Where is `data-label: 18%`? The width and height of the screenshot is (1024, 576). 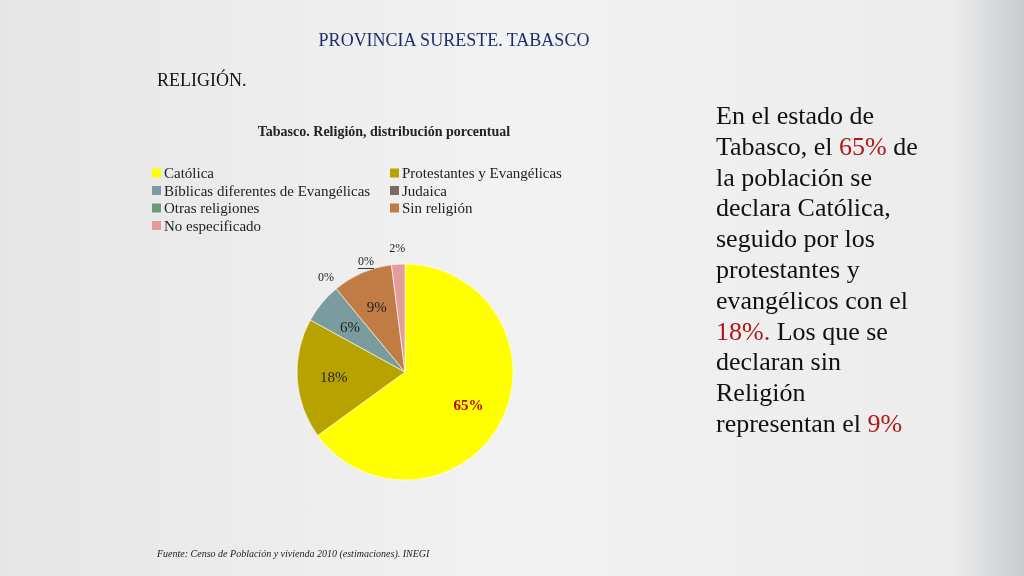 data-label: 18% is located at coordinates (334, 376).